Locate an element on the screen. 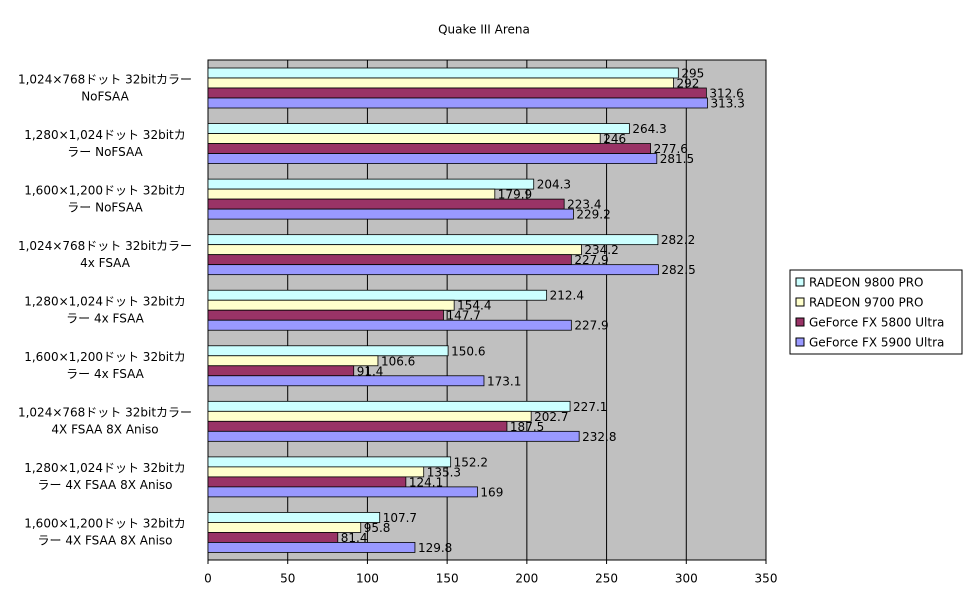 This screenshot has width=972, height=604. data-label: 295 is located at coordinates (692, 74).